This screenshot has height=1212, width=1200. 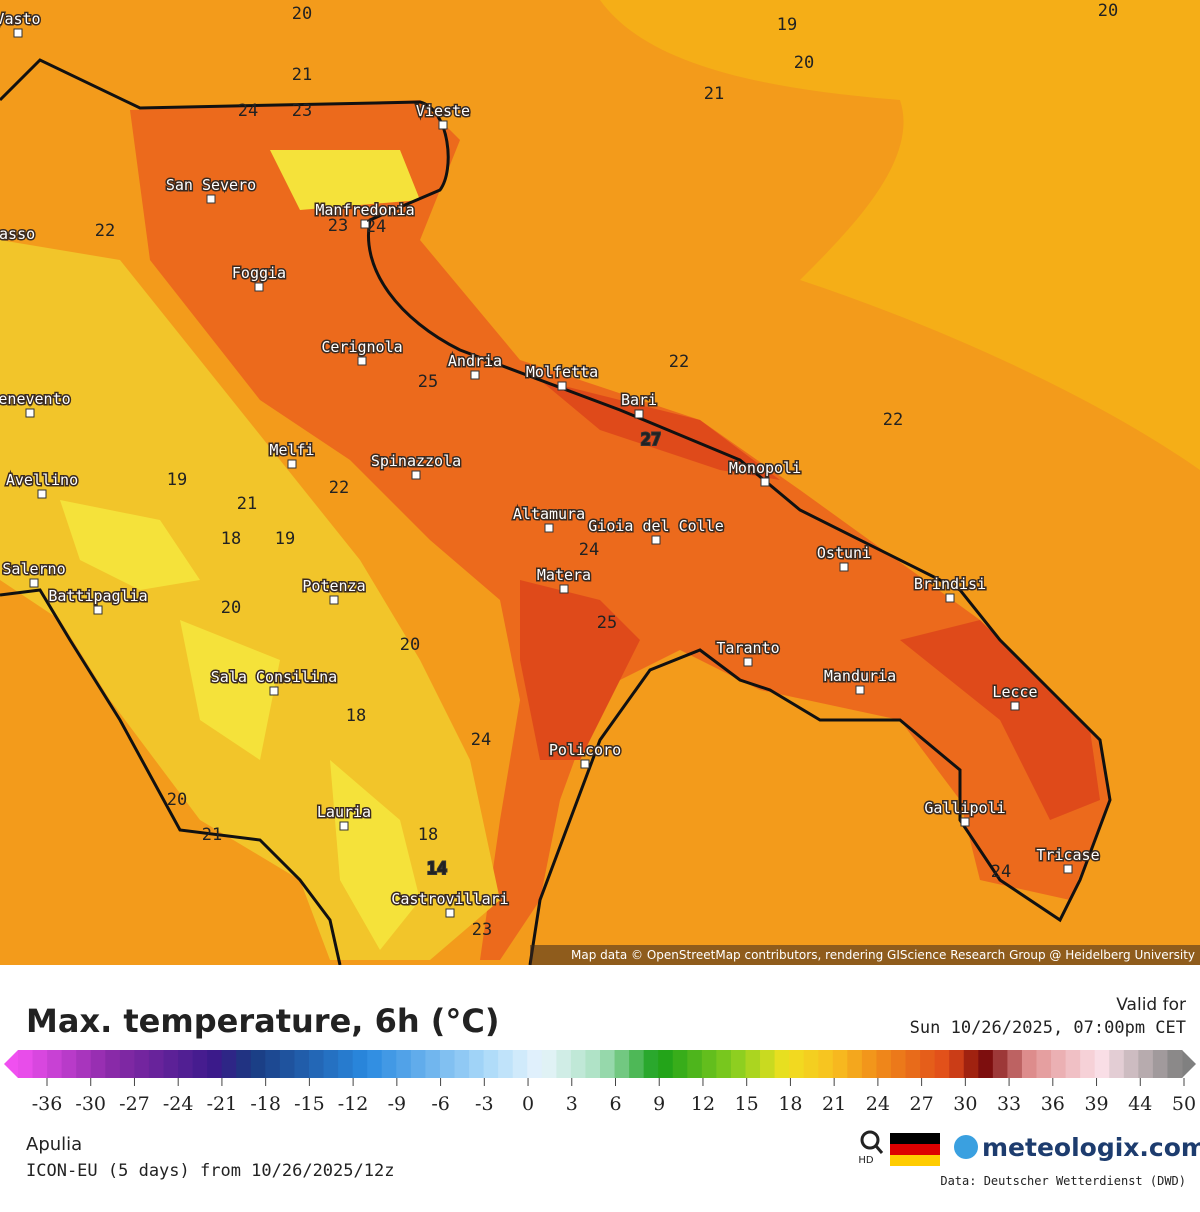 What do you see at coordinates (1151, 1005) in the screenshot?
I see `valid-label: Valid for` at bounding box center [1151, 1005].